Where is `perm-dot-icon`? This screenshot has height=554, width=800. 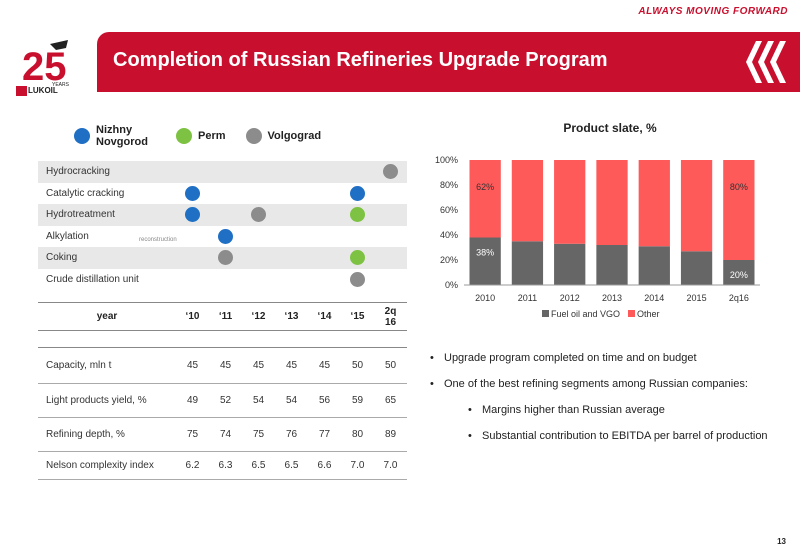
perm-dot-icon is located at coordinates (357, 215).